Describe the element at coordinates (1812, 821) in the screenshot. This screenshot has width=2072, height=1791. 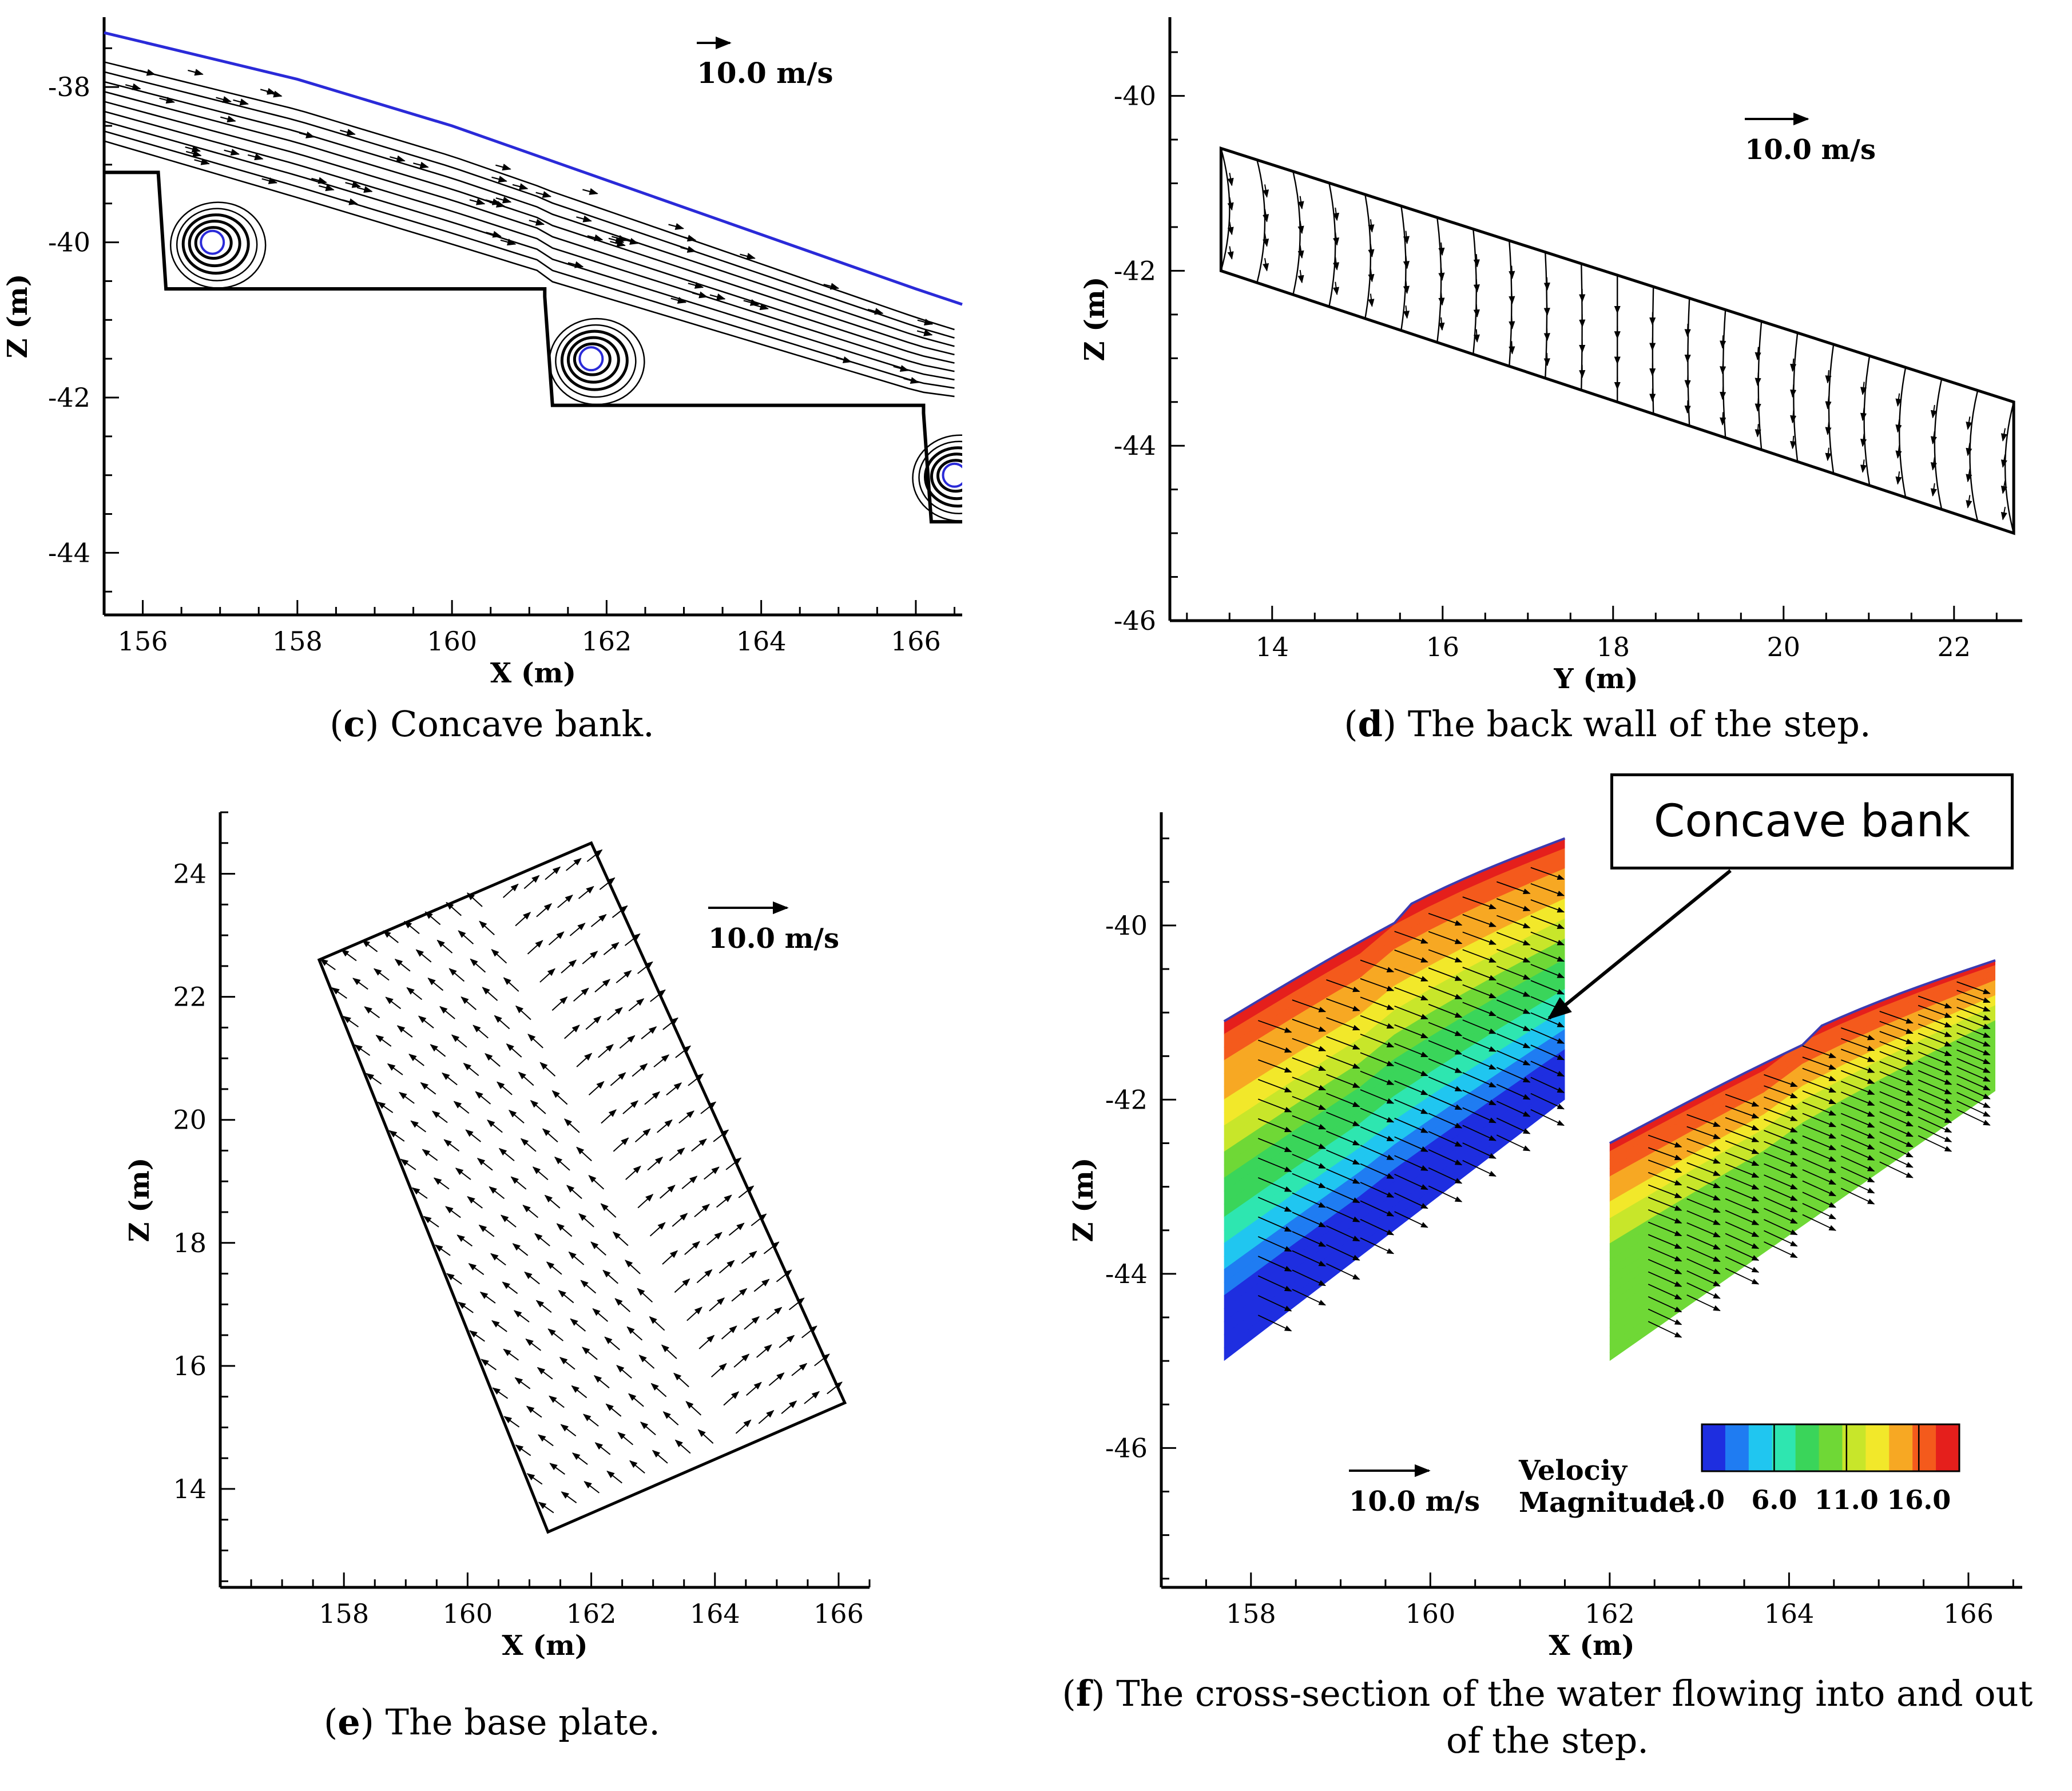
I see `concave-bank-callout-text: Concave bank` at that location.